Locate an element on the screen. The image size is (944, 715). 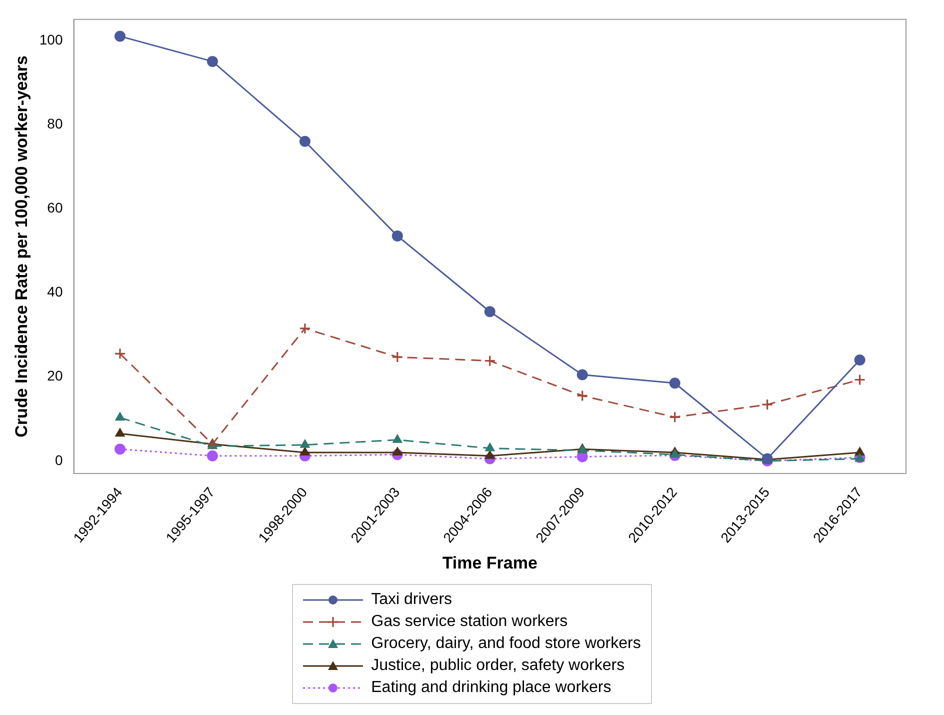
legend-label: Grocery, dairy, and food store workers is located at coordinates (506, 644).